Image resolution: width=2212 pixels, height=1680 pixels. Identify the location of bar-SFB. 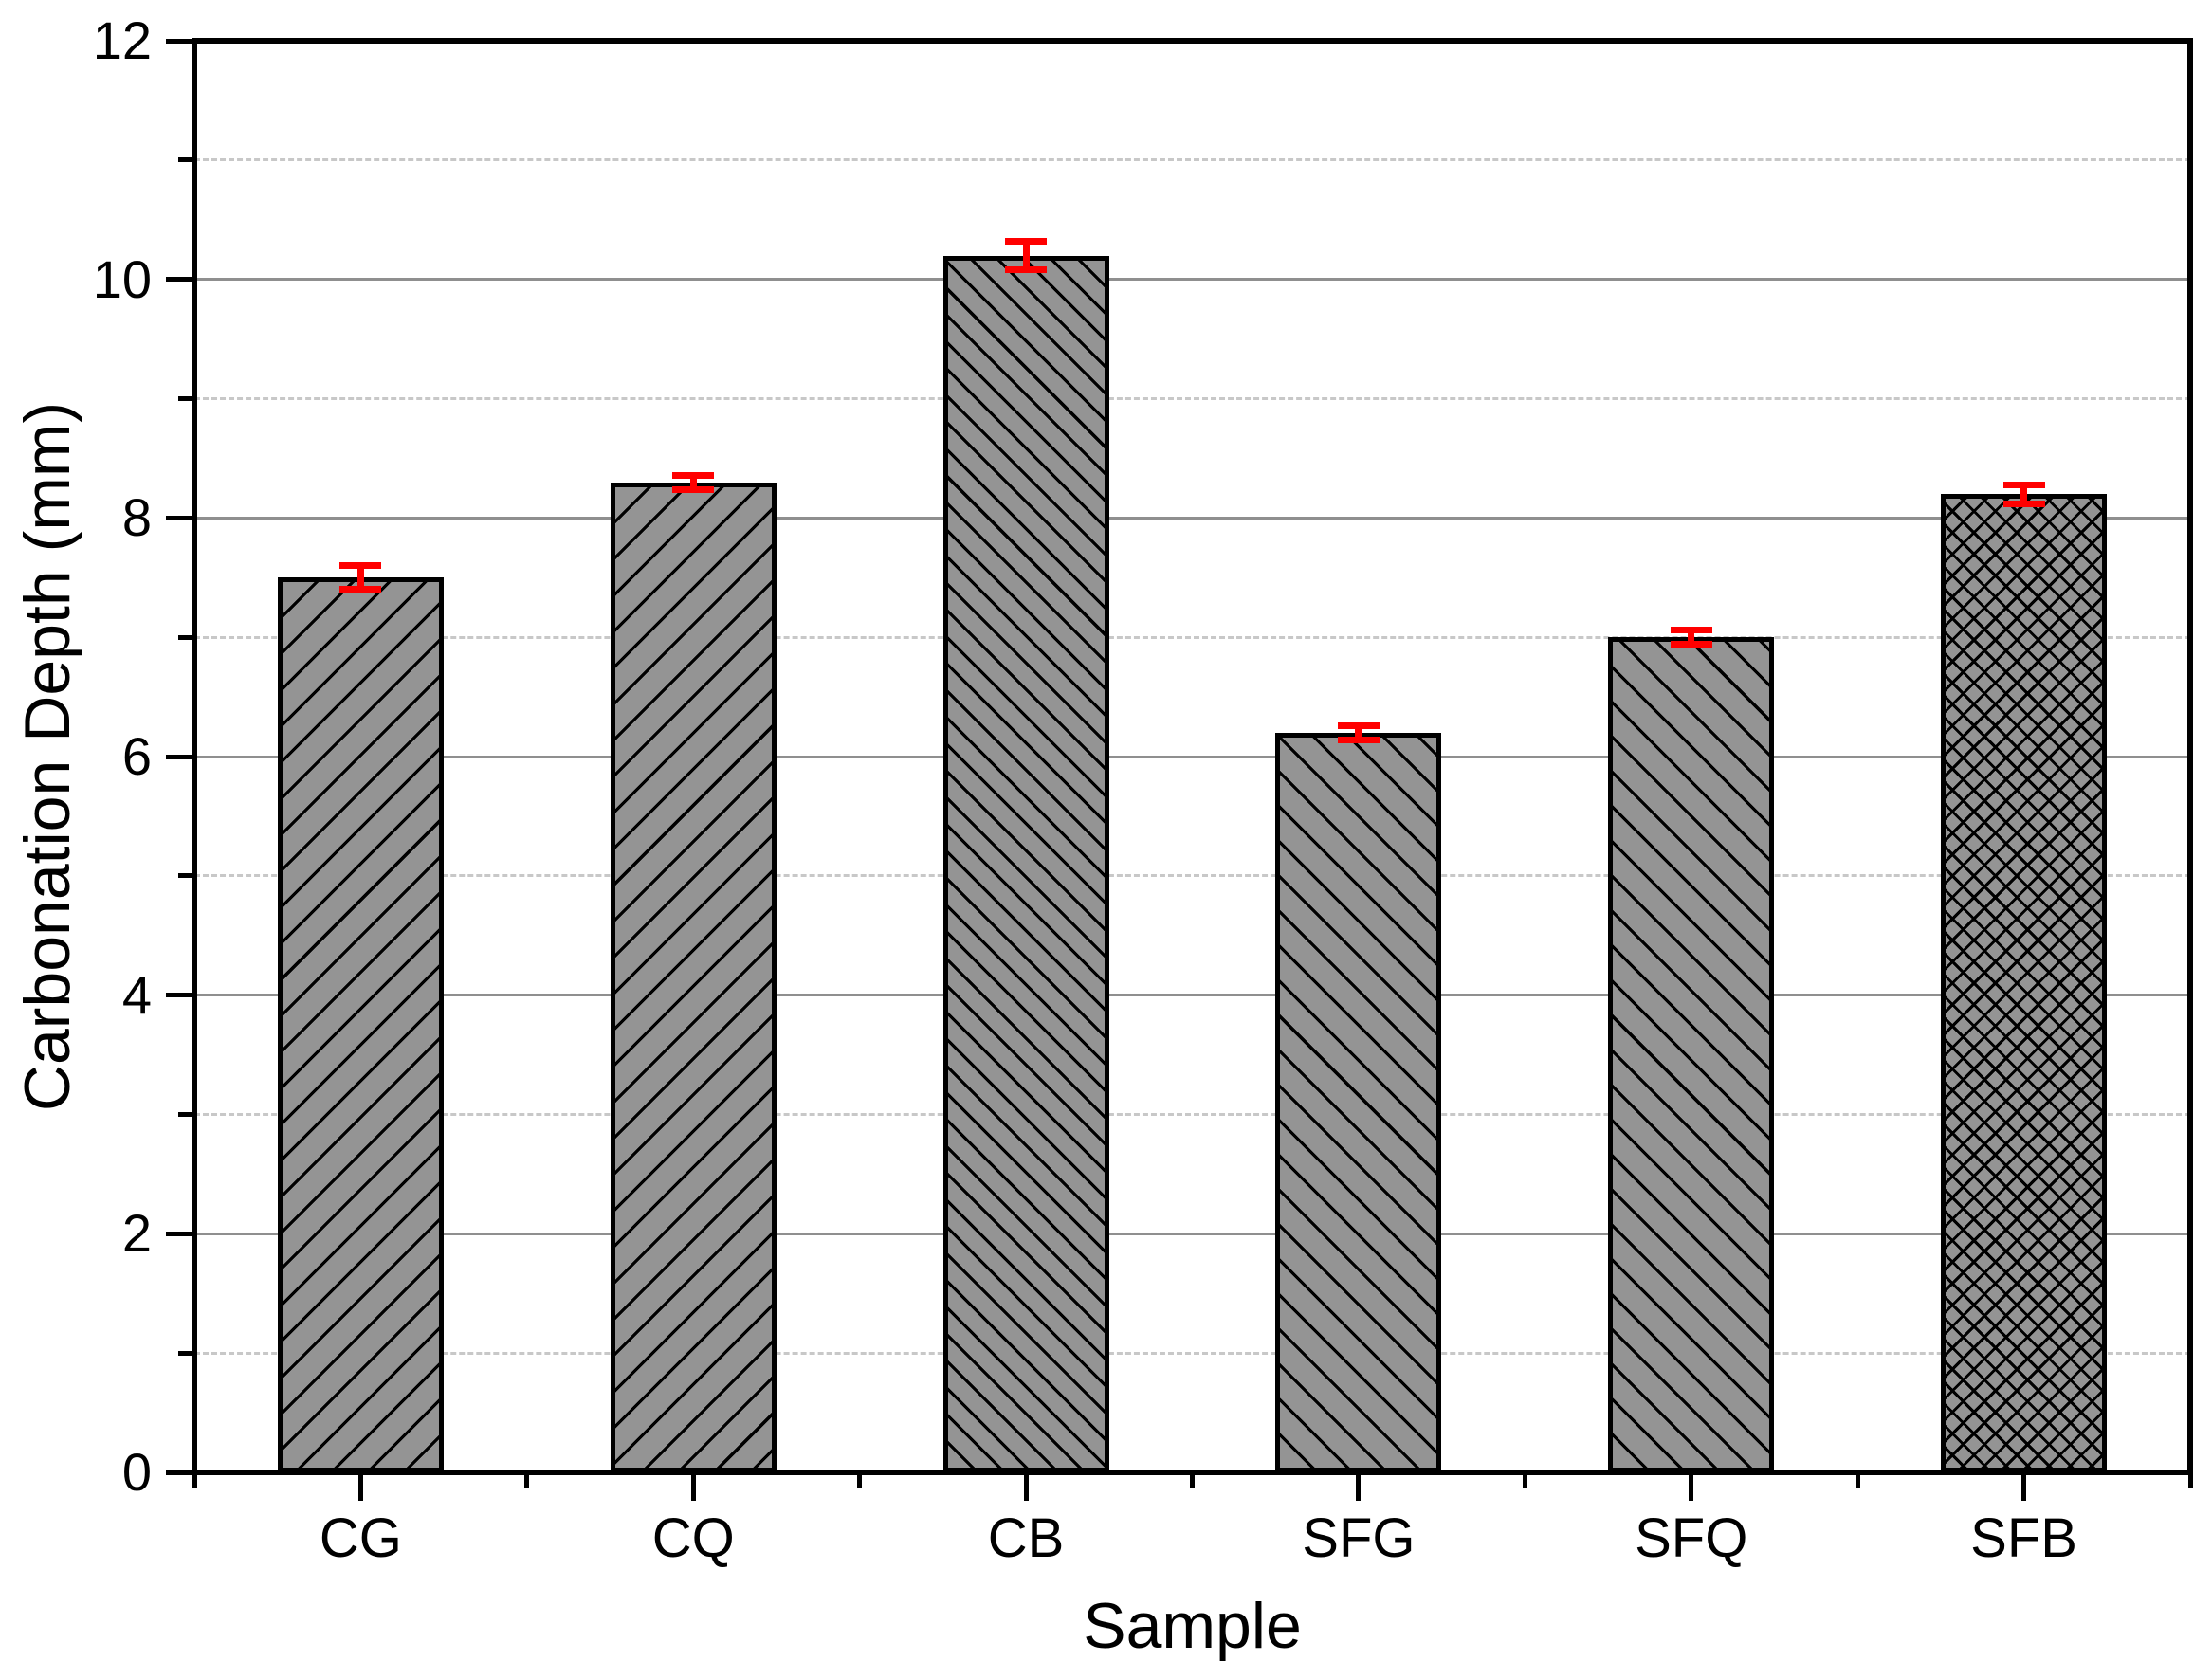
(2024, 983).